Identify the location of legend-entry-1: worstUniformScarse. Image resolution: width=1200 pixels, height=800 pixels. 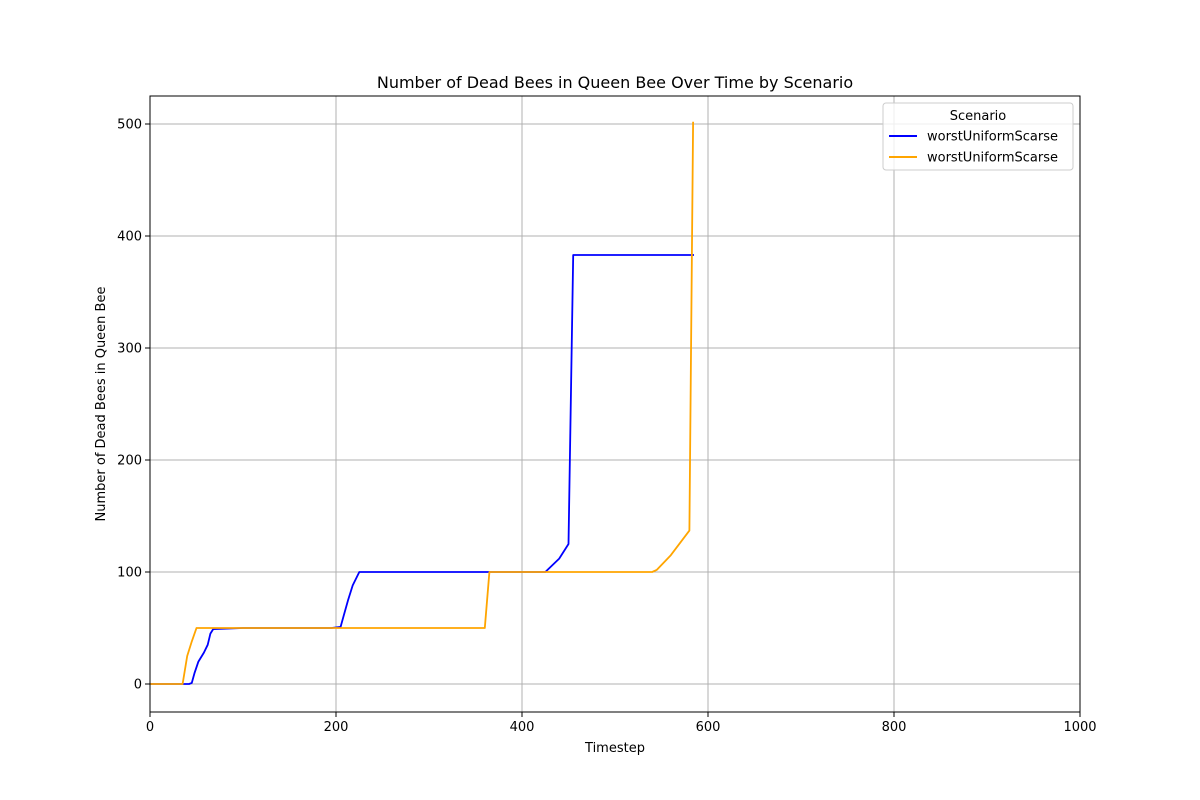
(992, 137).